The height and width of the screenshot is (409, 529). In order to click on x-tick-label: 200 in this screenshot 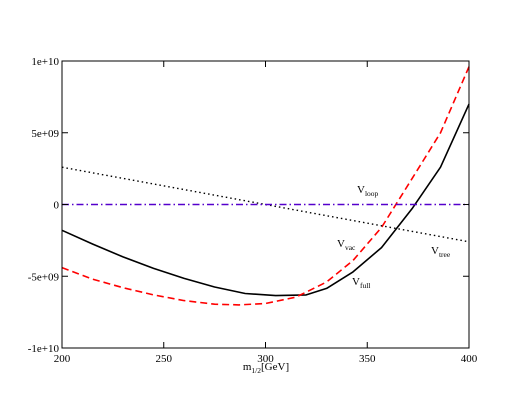, I will do `click(62, 359)`.